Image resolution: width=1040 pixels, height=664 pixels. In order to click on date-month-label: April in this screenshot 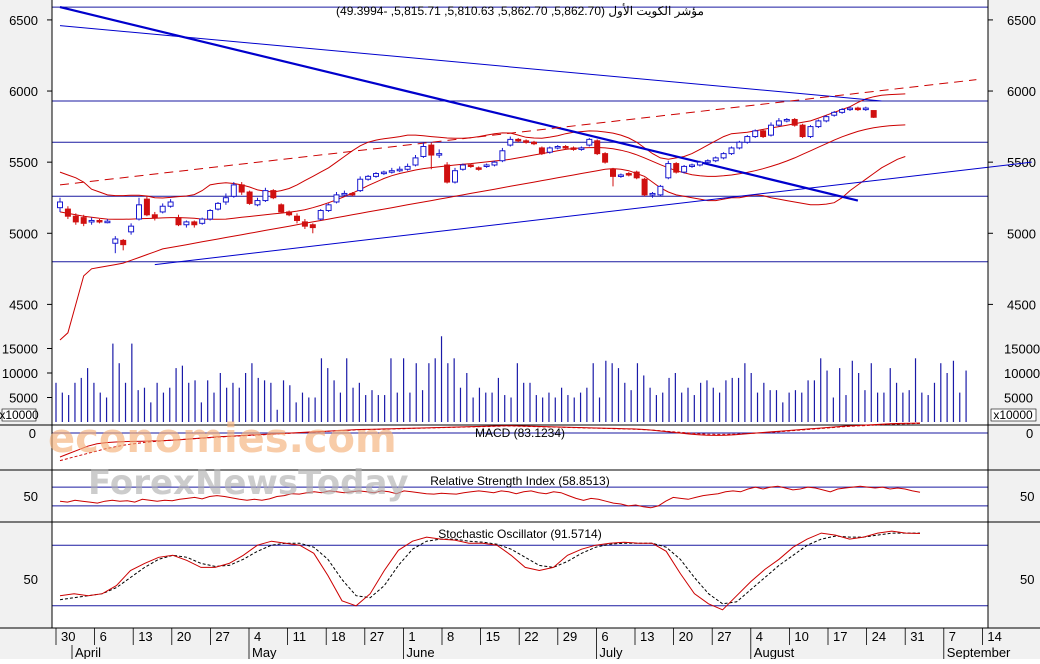, I will do `click(88, 652)`.